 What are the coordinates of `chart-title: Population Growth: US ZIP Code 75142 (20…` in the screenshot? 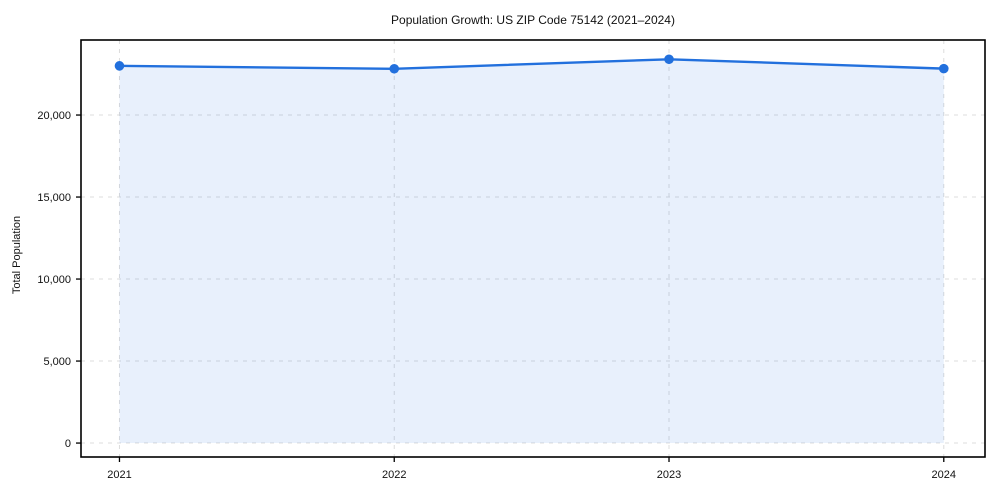 It's located at (533, 20).